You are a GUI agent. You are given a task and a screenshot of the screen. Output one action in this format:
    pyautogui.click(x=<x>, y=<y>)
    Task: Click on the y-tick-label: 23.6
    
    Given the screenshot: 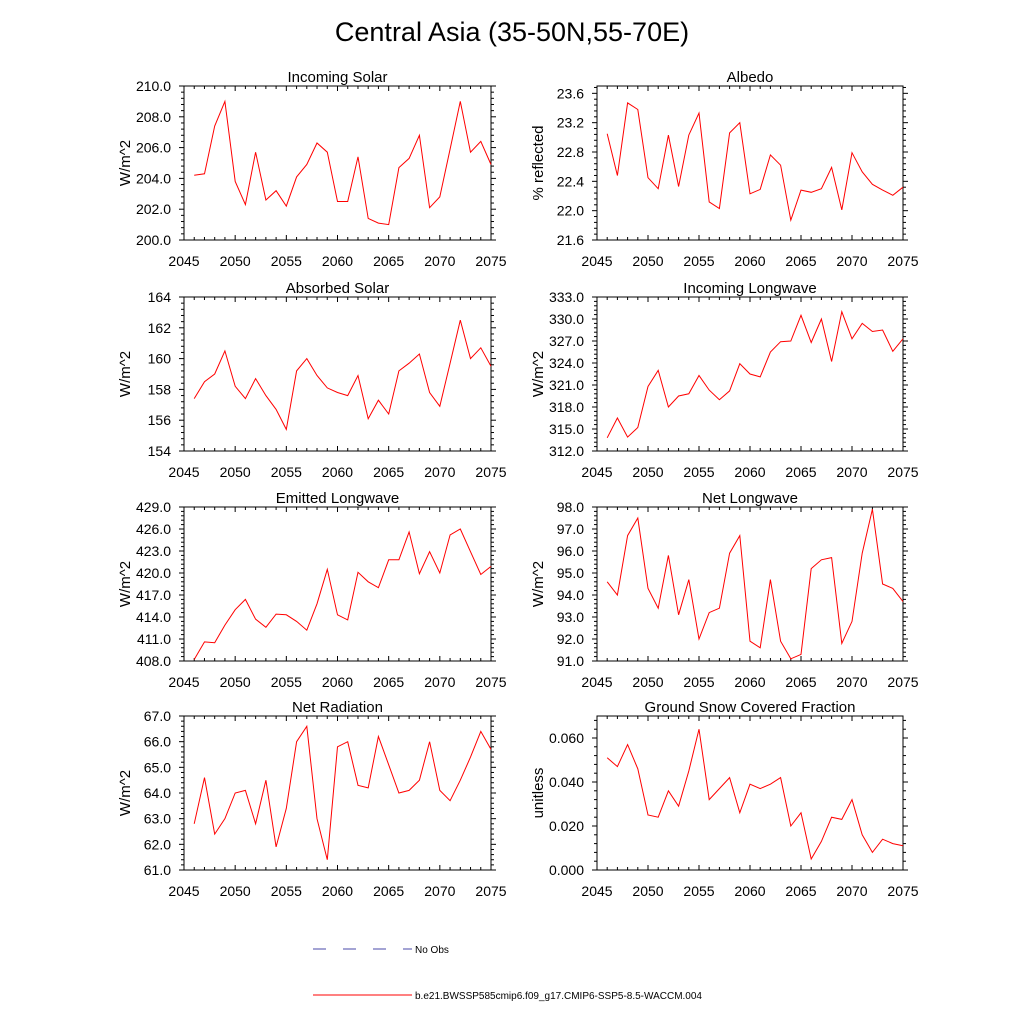 What is the action you would take?
    pyautogui.click(x=570, y=93)
    